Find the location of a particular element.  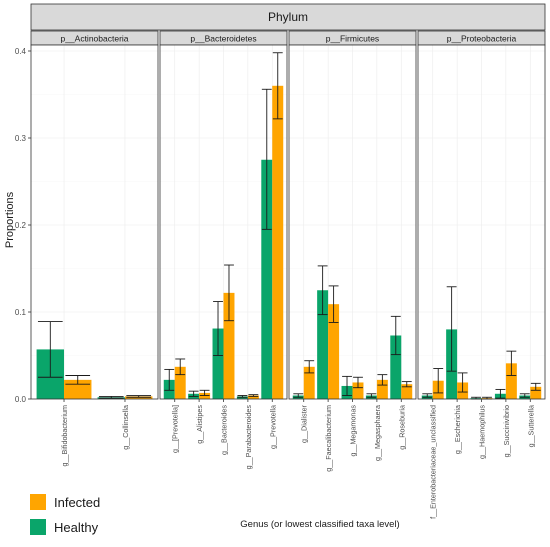

x-tick-label: g__Prevotella is located at coordinates (272, 427).